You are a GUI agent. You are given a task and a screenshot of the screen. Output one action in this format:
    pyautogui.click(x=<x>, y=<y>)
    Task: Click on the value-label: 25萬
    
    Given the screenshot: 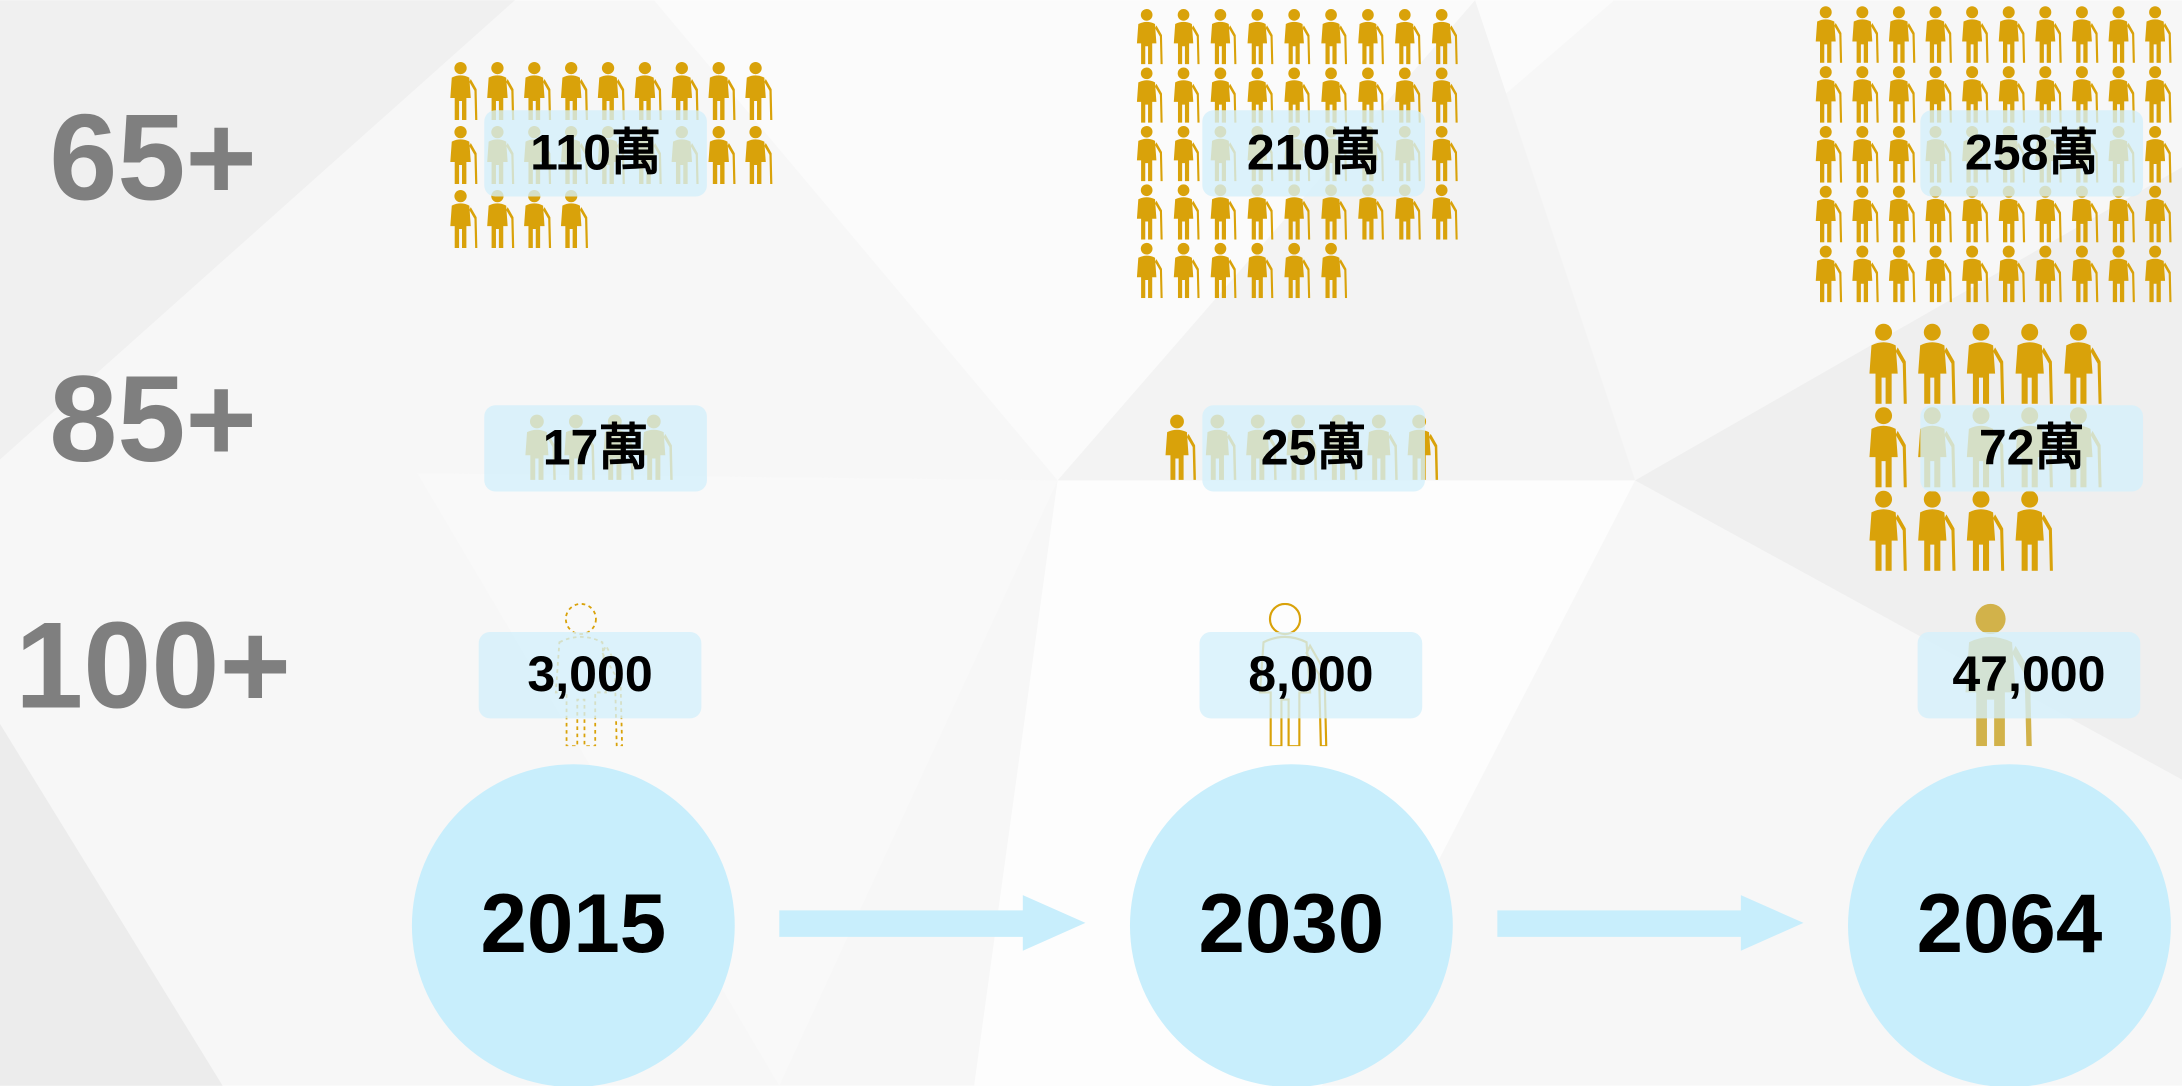 What is the action you would take?
    pyautogui.click(x=1314, y=447)
    